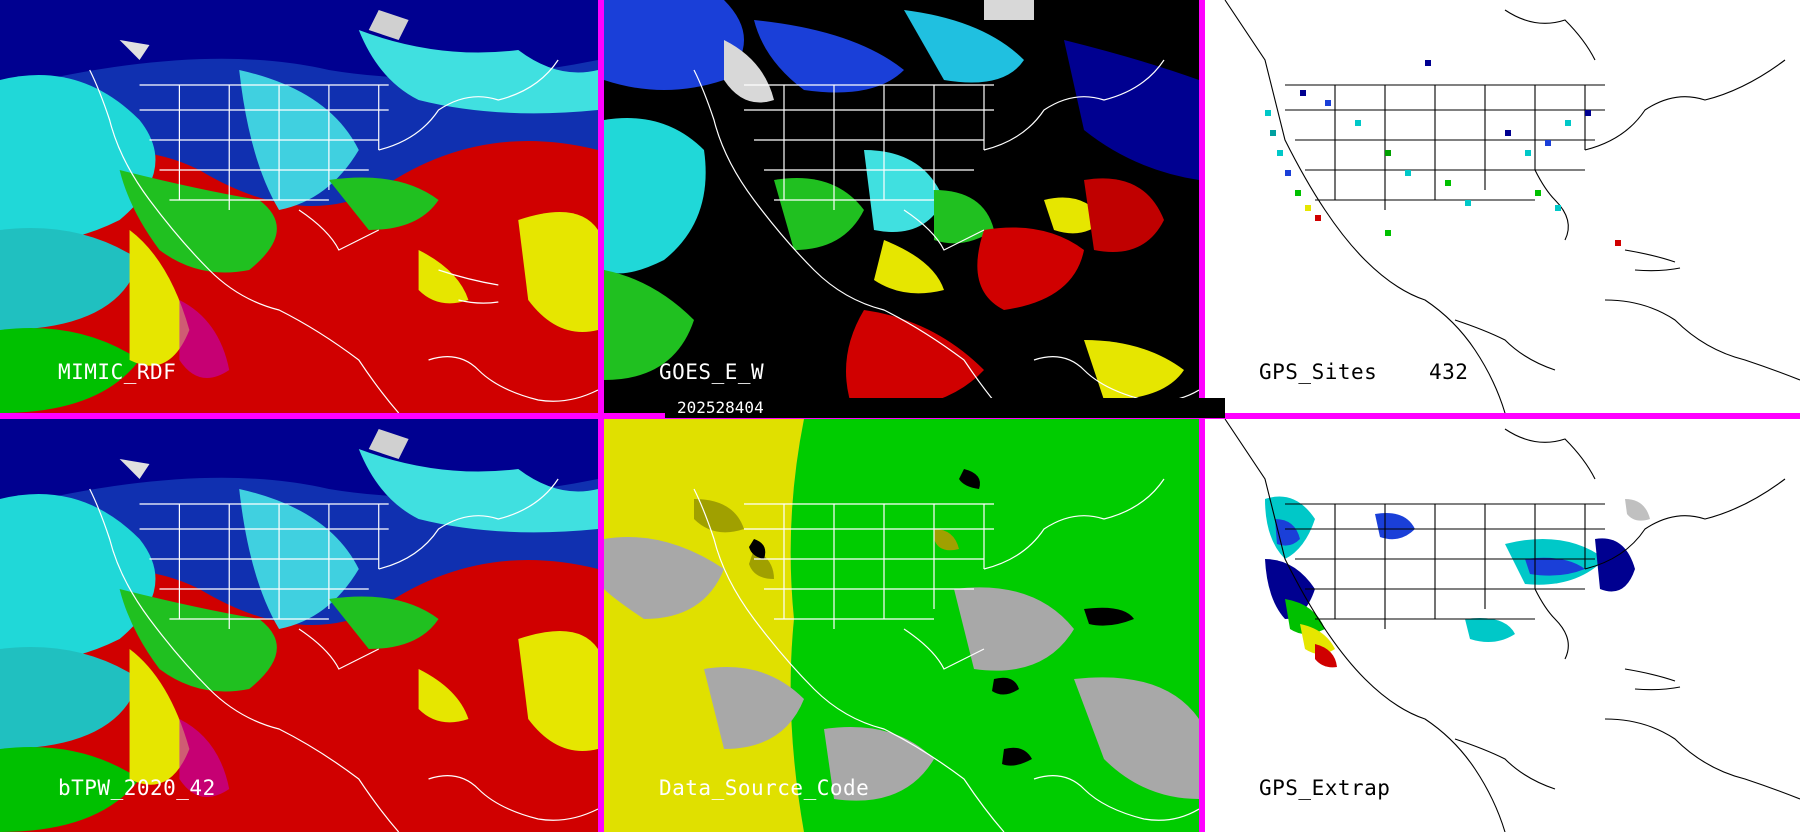  What do you see at coordinates (1443, 153) in the screenshot?
I see `gps-site-markers` at bounding box center [1443, 153].